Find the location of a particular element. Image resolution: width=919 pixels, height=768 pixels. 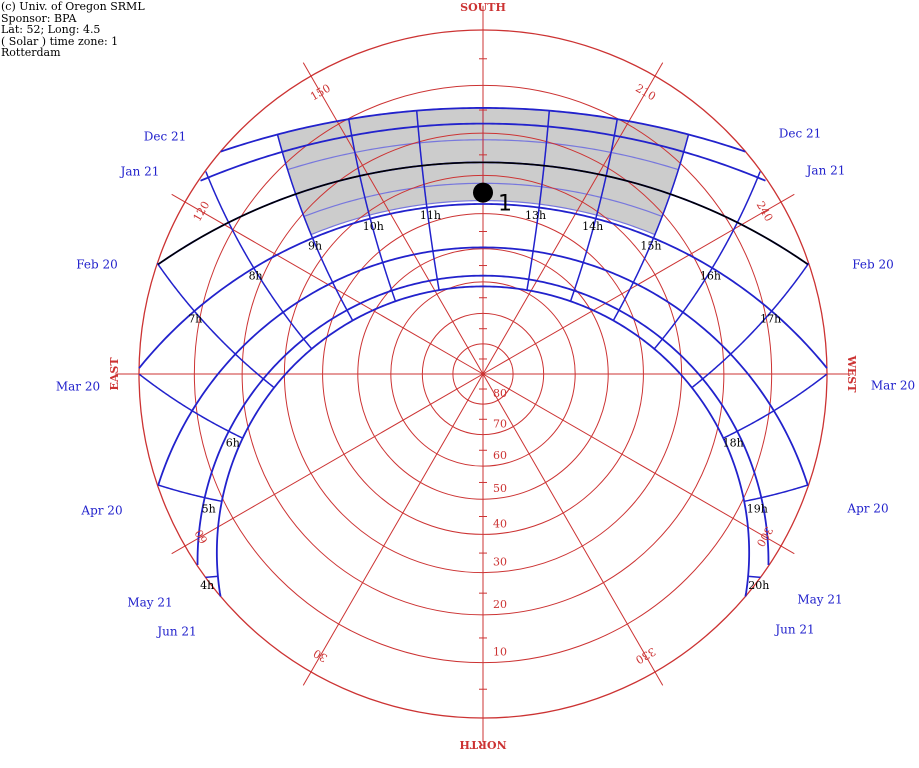

hour-label: 7h is located at coordinates (195, 319).